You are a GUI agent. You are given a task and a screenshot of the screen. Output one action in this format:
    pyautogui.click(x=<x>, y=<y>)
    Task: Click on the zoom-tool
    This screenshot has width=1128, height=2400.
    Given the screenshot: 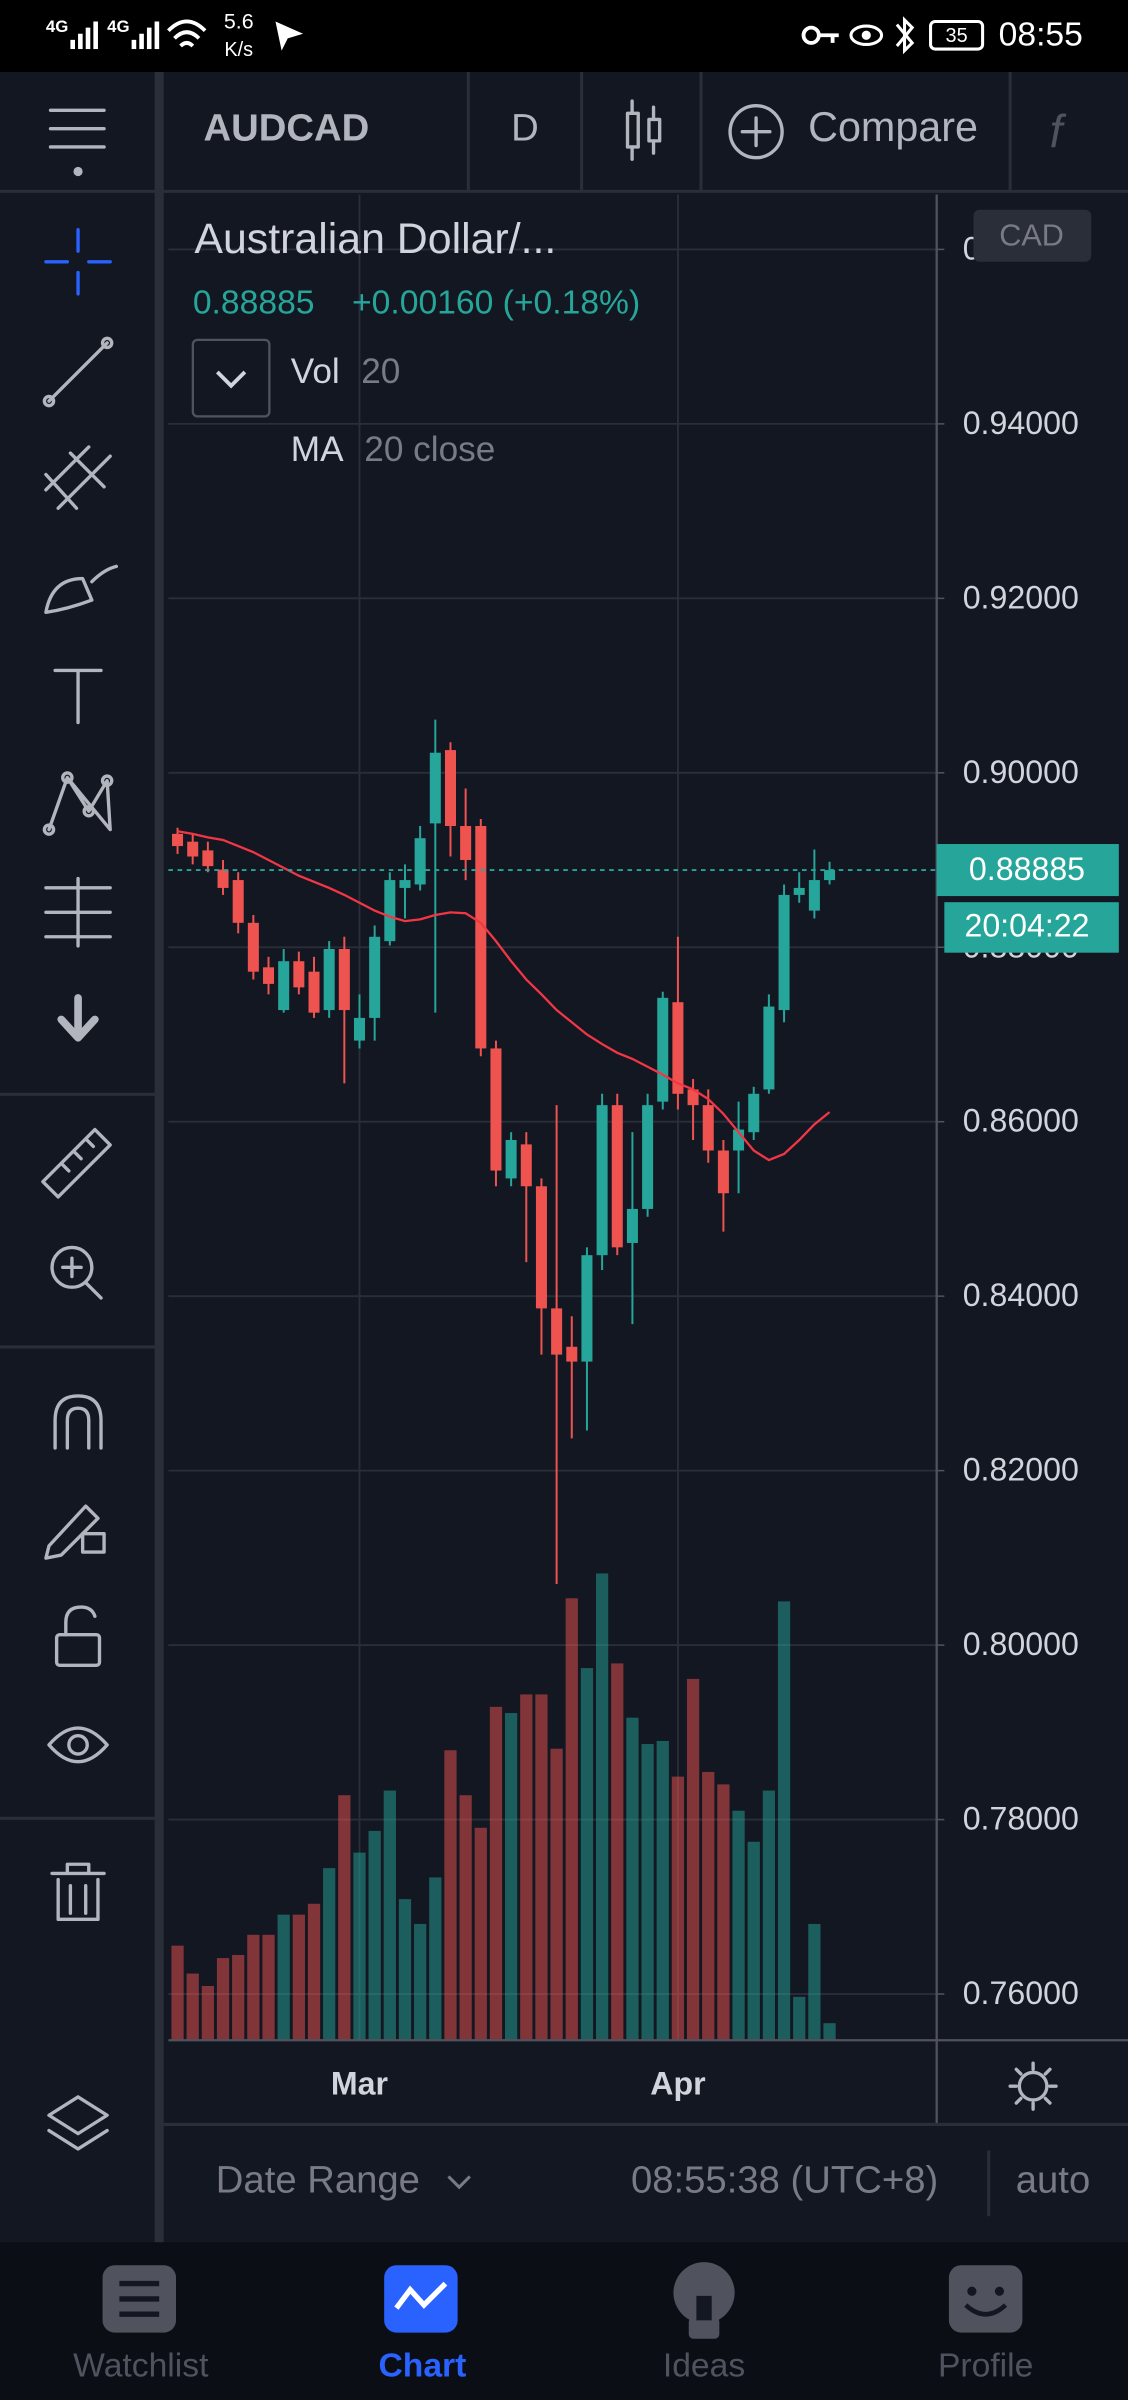 What is the action you would take?
    pyautogui.click(x=76, y=1272)
    